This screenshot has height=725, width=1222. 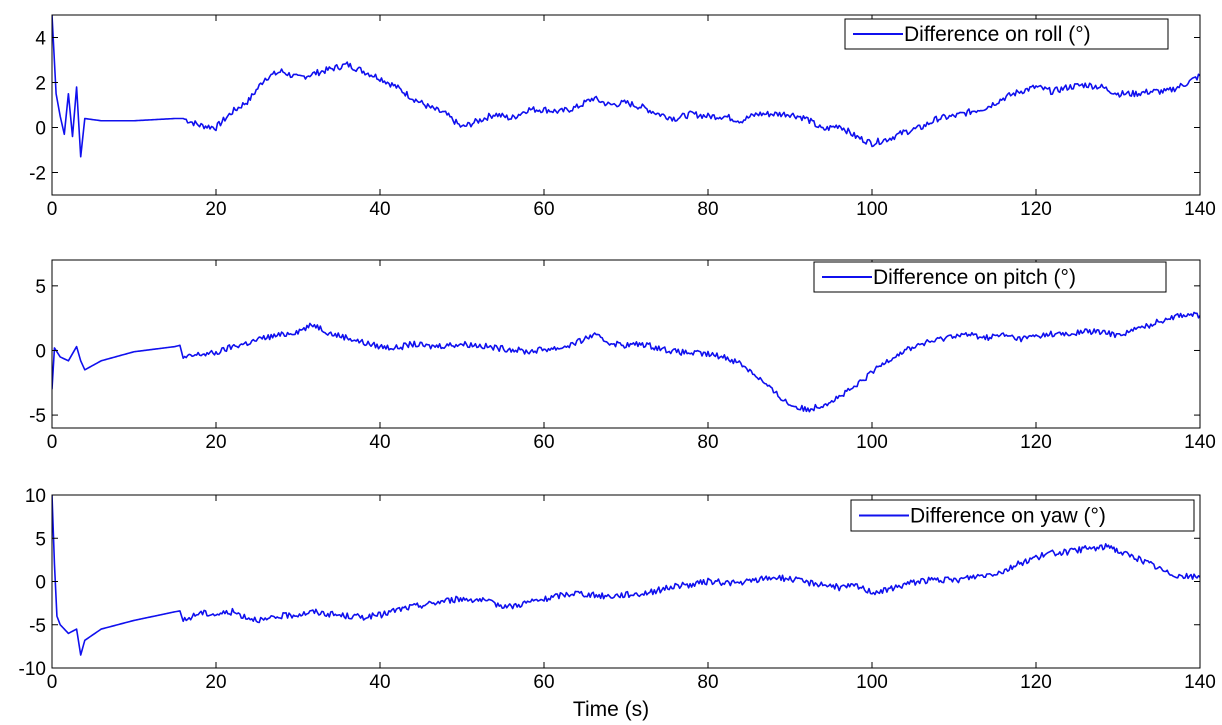 I want to click on y-tick-label: 10, so click(x=35, y=496).